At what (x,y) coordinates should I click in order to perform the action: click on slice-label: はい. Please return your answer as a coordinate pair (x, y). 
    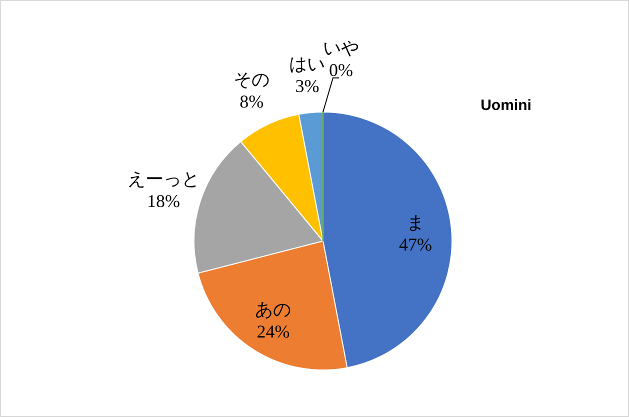
    Looking at the image, I should click on (307, 64).